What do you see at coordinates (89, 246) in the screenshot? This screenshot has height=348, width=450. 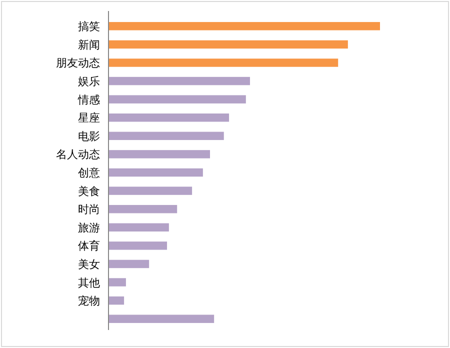 I see `y-tick-label: 体育` at bounding box center [89, 246].